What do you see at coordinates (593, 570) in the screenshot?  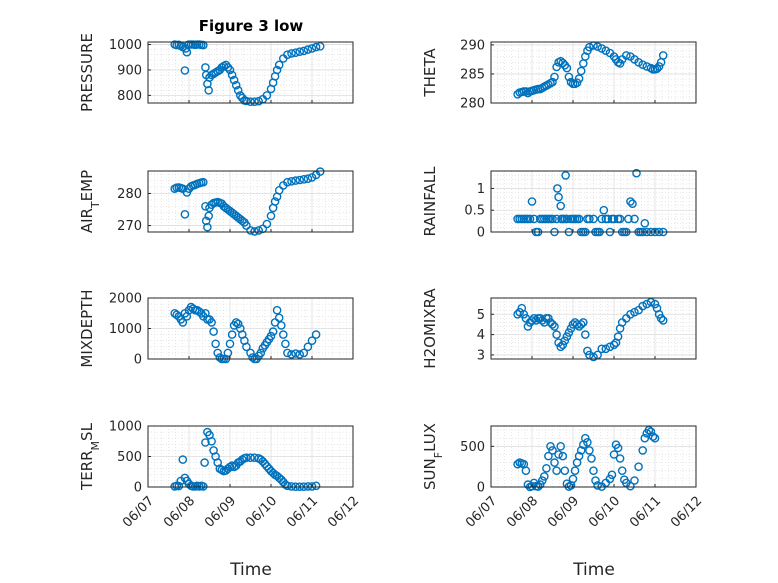 I see `x-axis-label-right: Time` at bounding box center [593, 570].